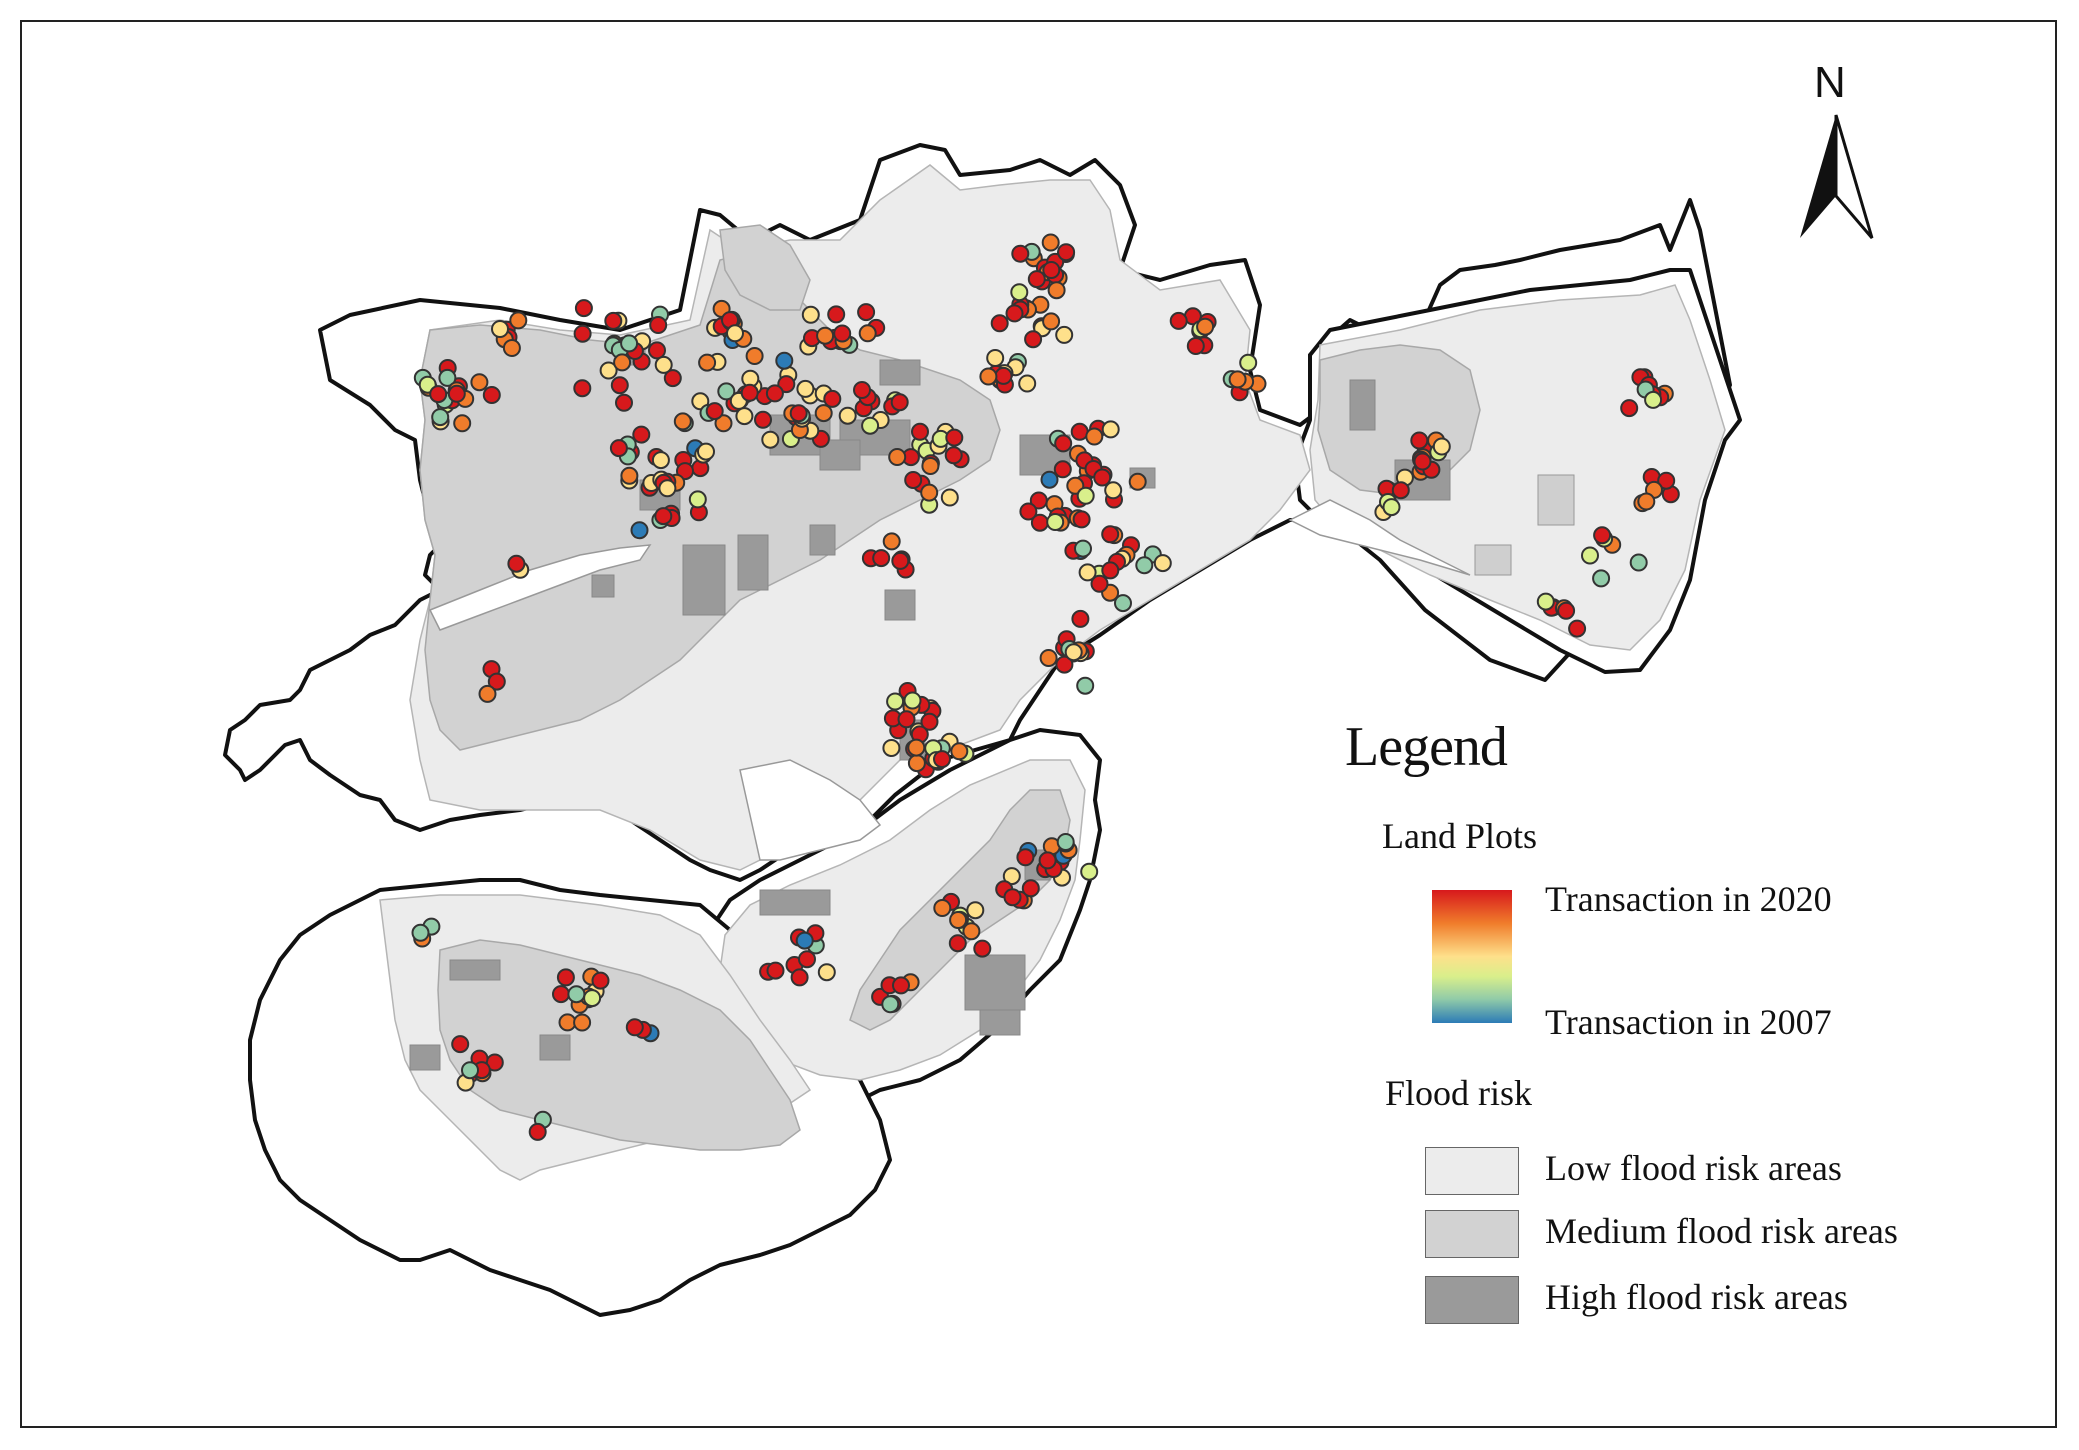 This screenshot has height=1450, width=2079. I want to click on swatch-high-flood-risk, so click(1472, 1300).